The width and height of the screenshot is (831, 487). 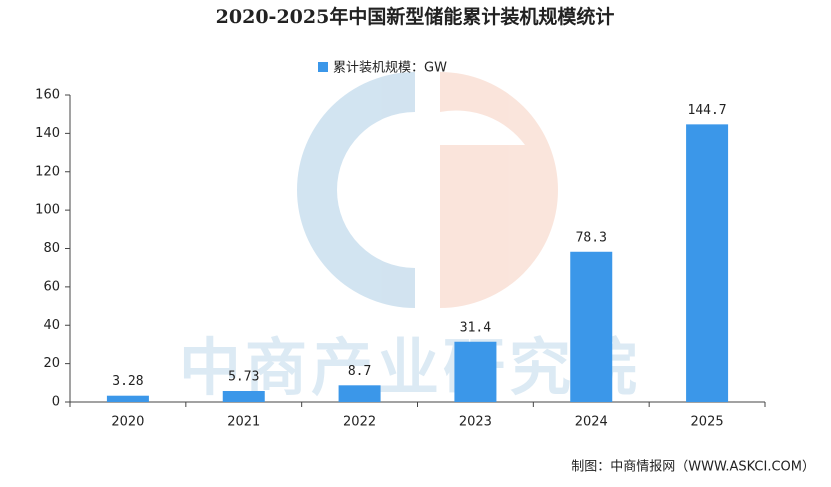 What do you see at coordinates (243, 377) in the screenshot?
I see `value-label: 5.73` at bounding box center [243, 377].